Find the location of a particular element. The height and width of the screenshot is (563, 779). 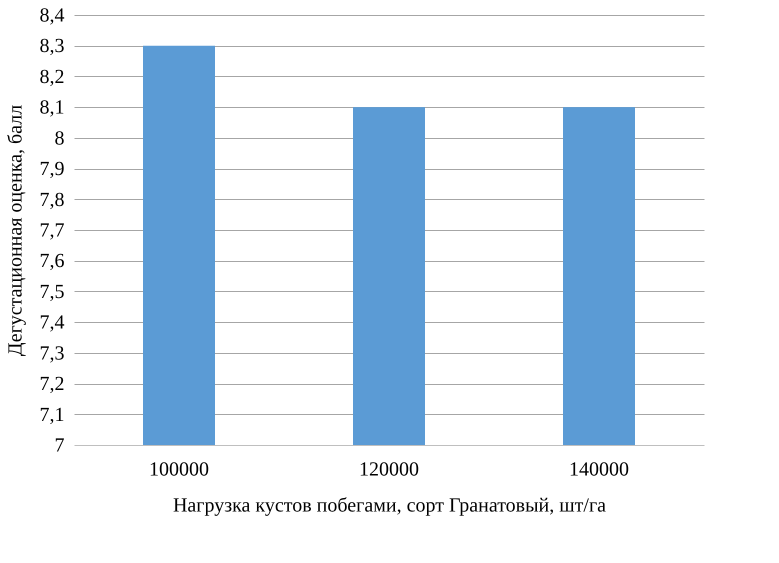

x-tick-label: 140000 is located at coordinates (599, 469).